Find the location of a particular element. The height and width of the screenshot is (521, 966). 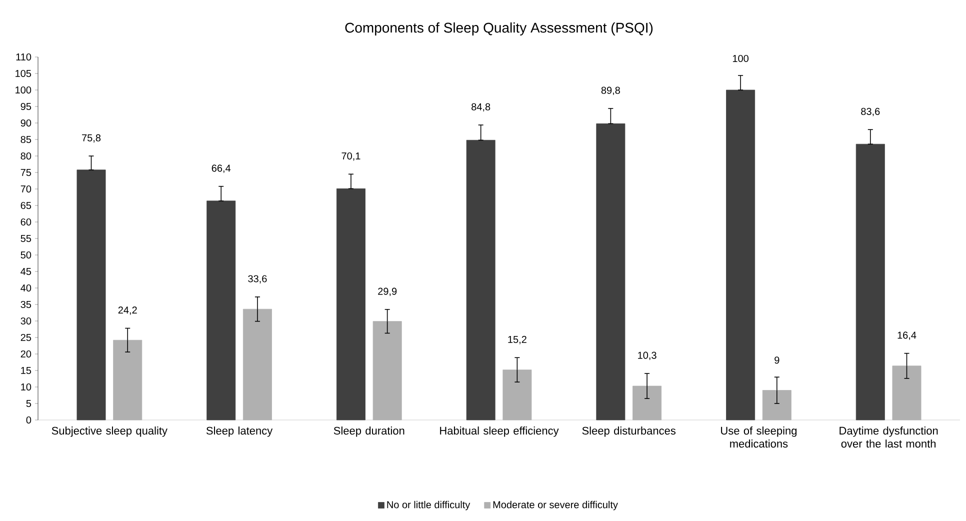

chart-title: Components of Sleep Quality Assessment (PSQI) is located at coordinates (499, 29).